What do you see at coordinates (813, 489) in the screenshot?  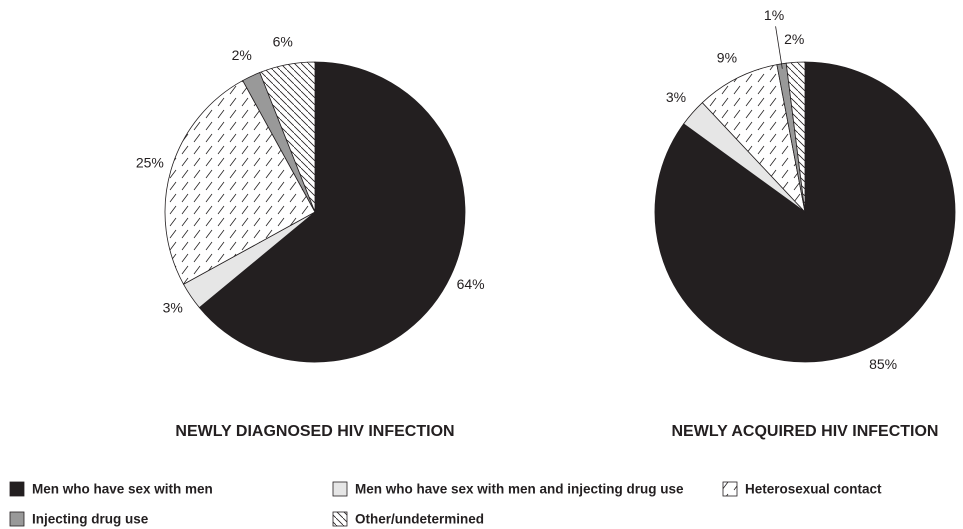 I see `legend-label: Heterosexual contact` at bounding box center [813, 489].